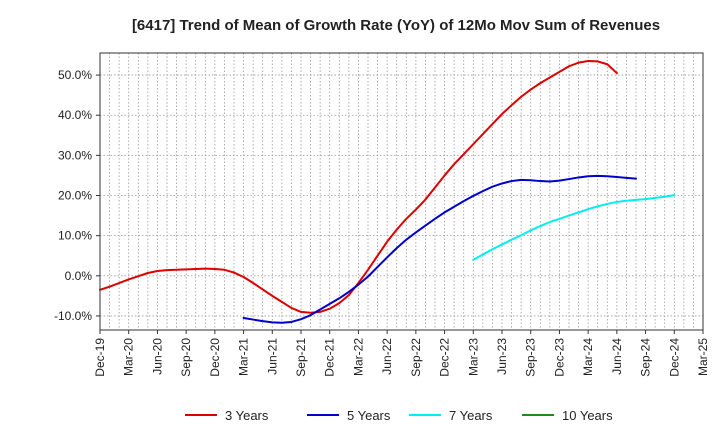 The width and height of the screenshot is (720, 440). What do you see at coordinates (559, 357) in the screenshot?
I see `x-tick-label: Dec-23` at bounding box center [559, 357].